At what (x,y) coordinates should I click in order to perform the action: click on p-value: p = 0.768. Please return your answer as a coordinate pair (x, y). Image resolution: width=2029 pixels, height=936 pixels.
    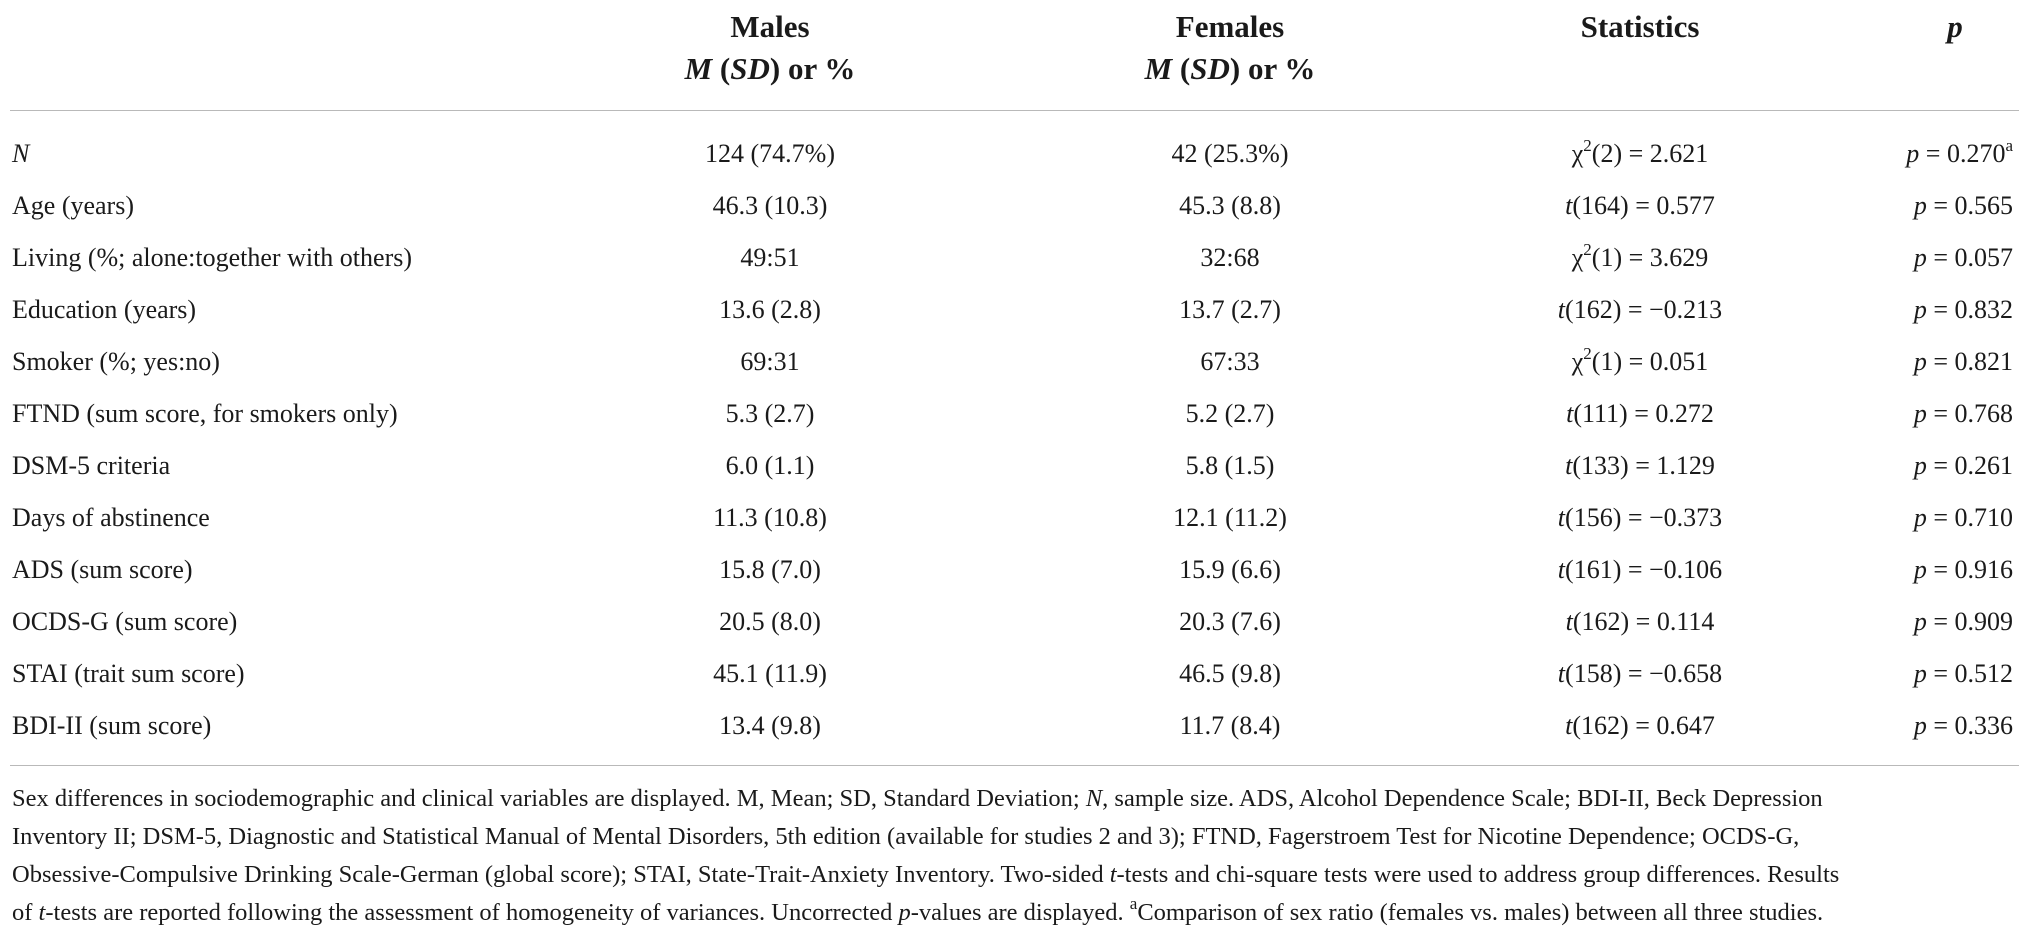
    Looking at the image, I should click on (1921, 414).